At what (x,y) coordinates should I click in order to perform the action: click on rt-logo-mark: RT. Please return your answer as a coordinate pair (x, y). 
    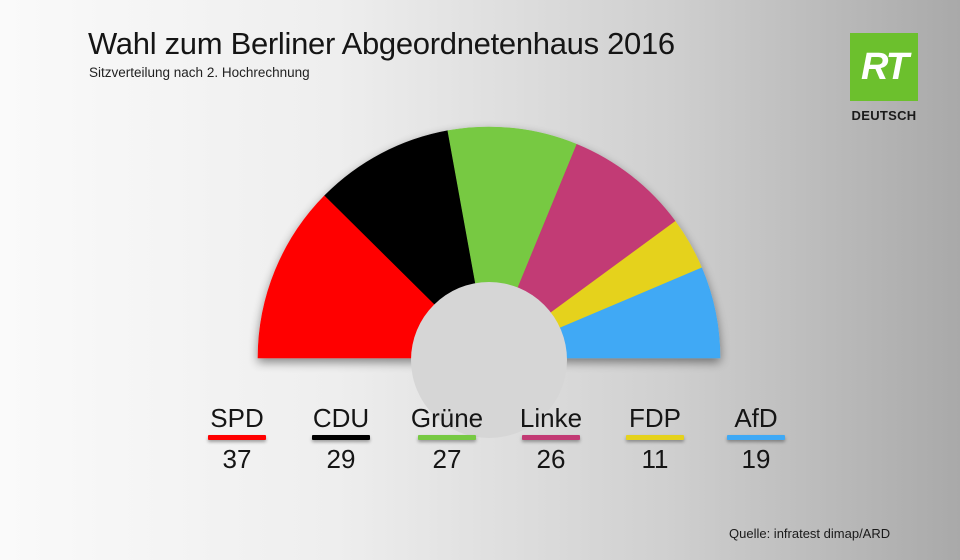
    Looking at the image, I should click on (885, 66).